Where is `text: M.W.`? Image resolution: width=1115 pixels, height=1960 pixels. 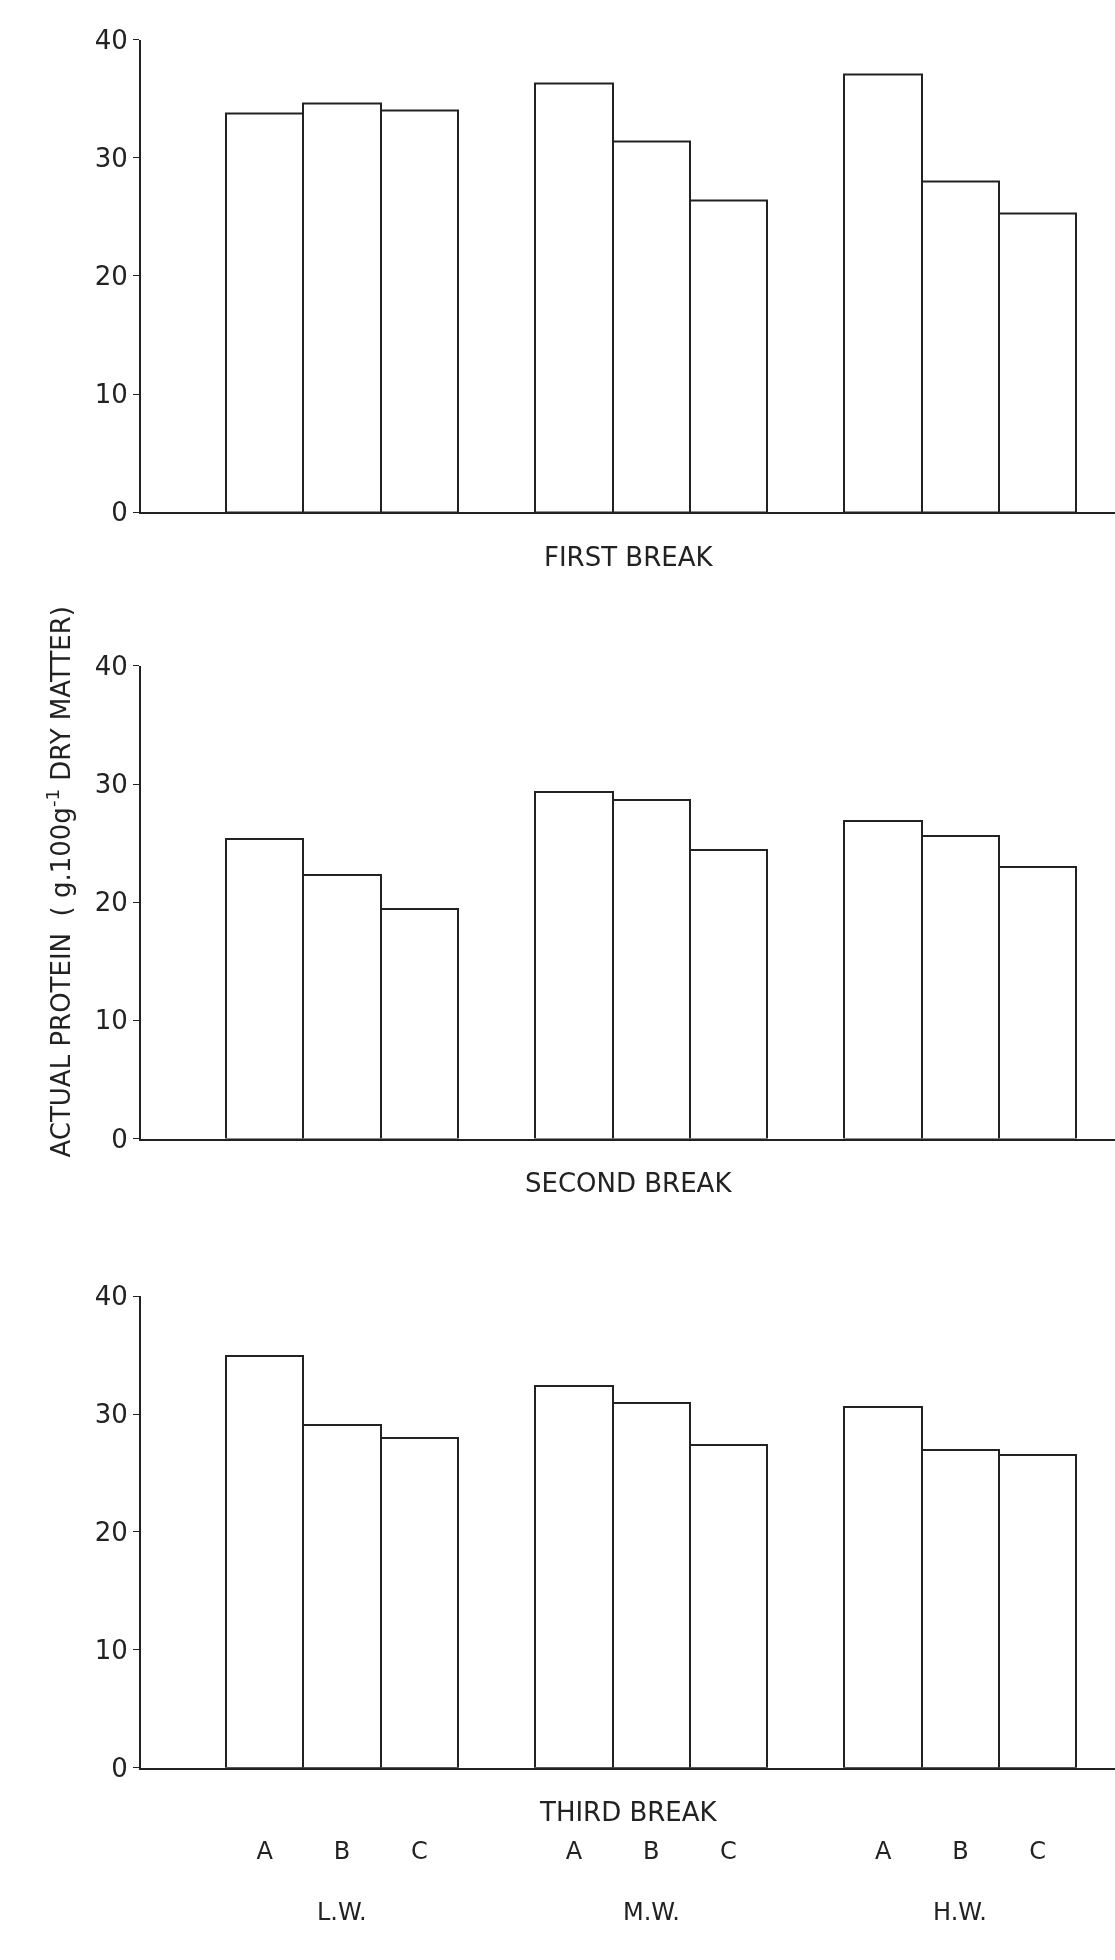 text: M.W. is located at coordinates (651, 1912).